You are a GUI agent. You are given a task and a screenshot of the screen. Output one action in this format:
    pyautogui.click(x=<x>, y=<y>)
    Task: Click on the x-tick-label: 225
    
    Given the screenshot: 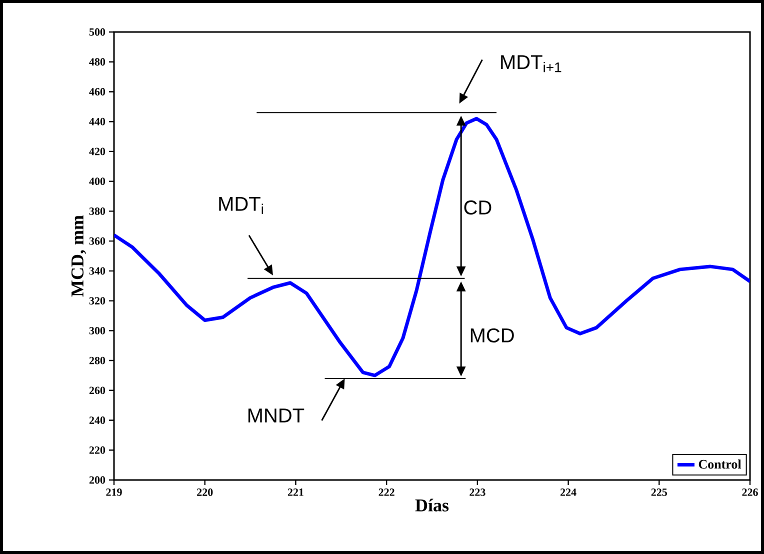 What is the action you would take?
    pyautogui.click(x=659, y=492)
    